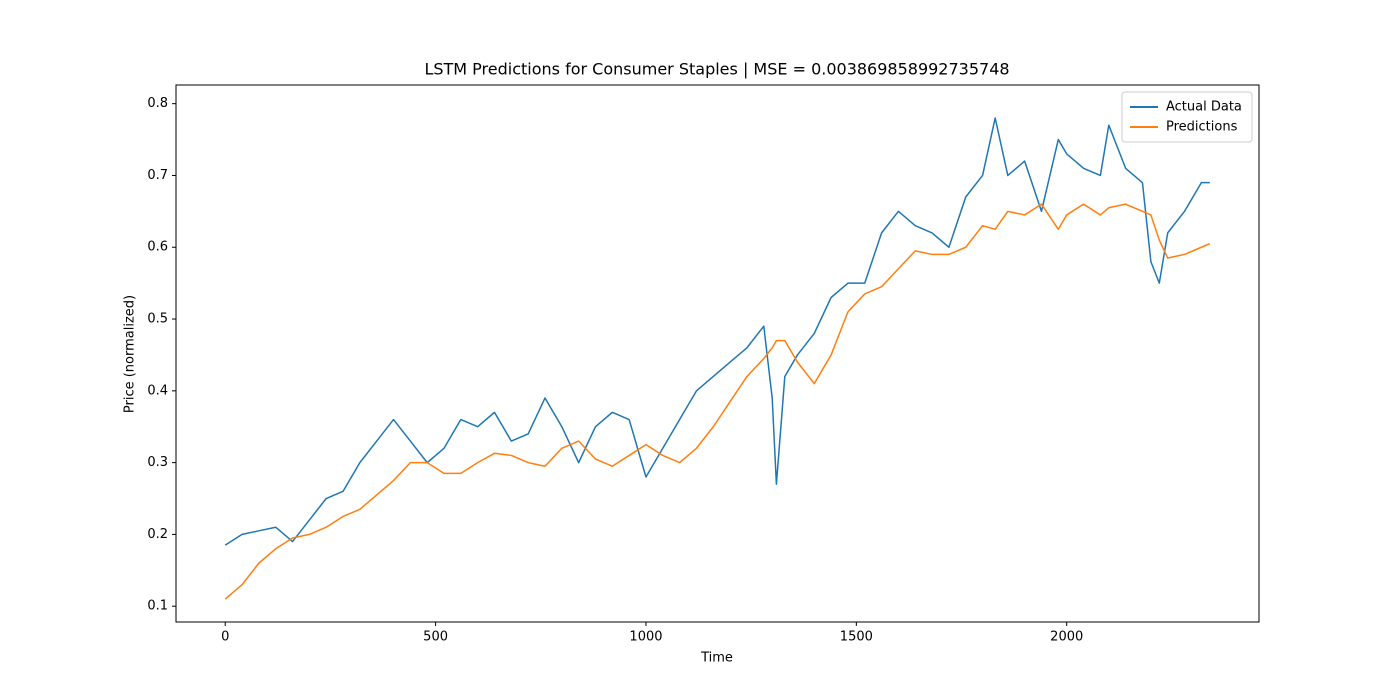 This screenshot has height=700, width=1400. What do you see at coordinates (157, 606) in the screenshot?
I see `y-tick-label: 0.1` at bounding box center [157, 606].